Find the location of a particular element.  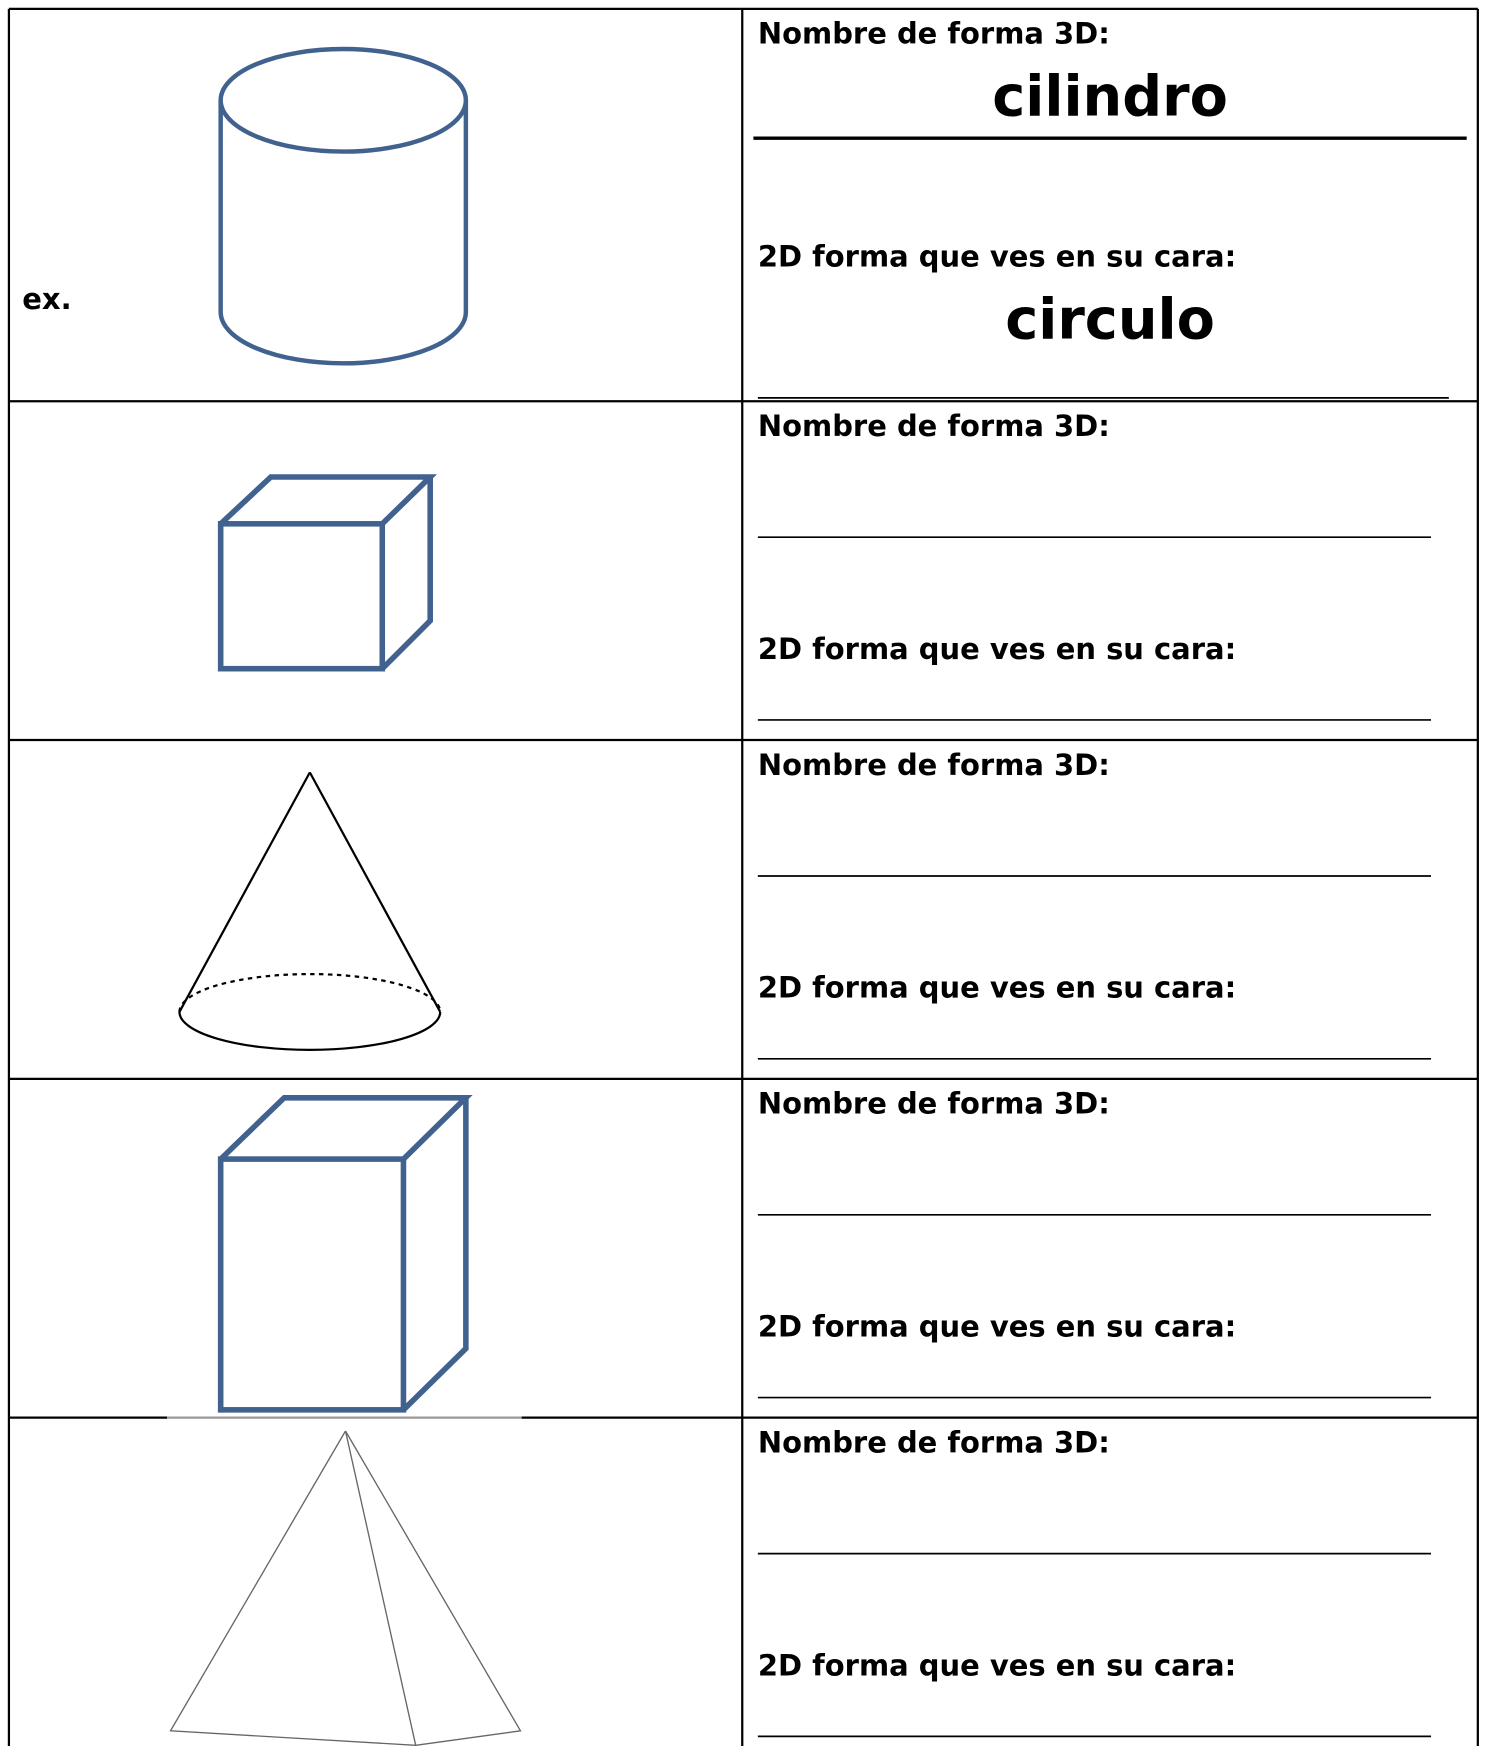

face-answer: circulo is located at coordinates (1110, 319).